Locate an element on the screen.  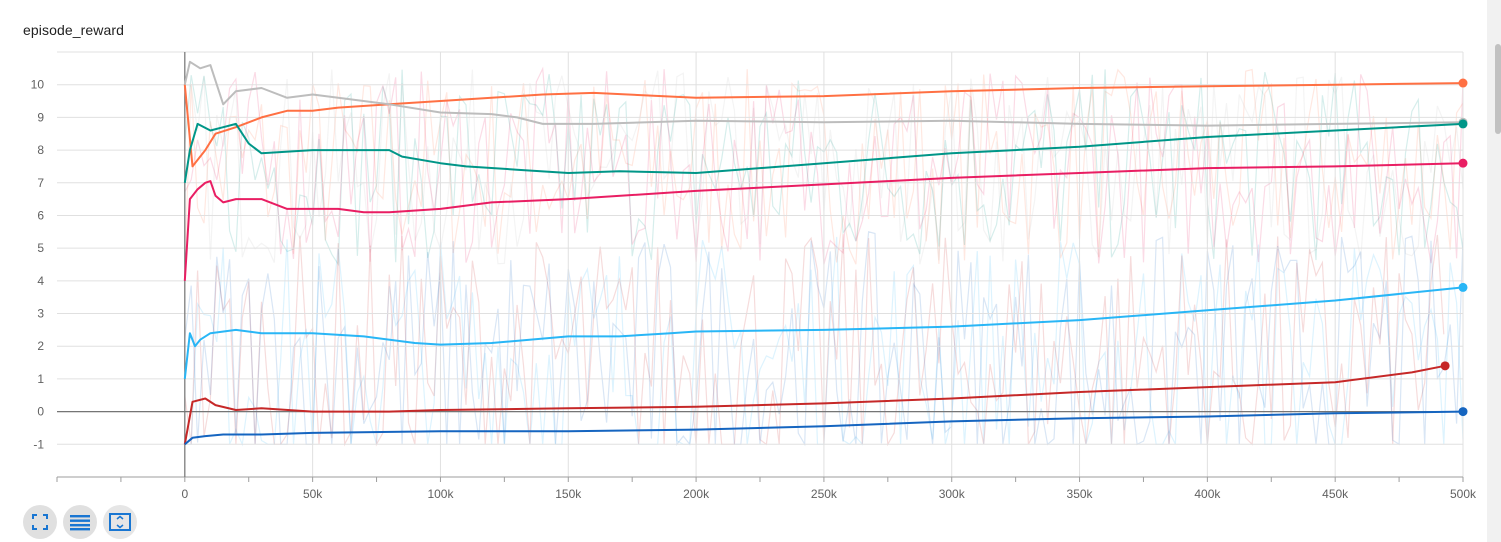
x-tick-label: 400k is located at coordinates (1207, 493).